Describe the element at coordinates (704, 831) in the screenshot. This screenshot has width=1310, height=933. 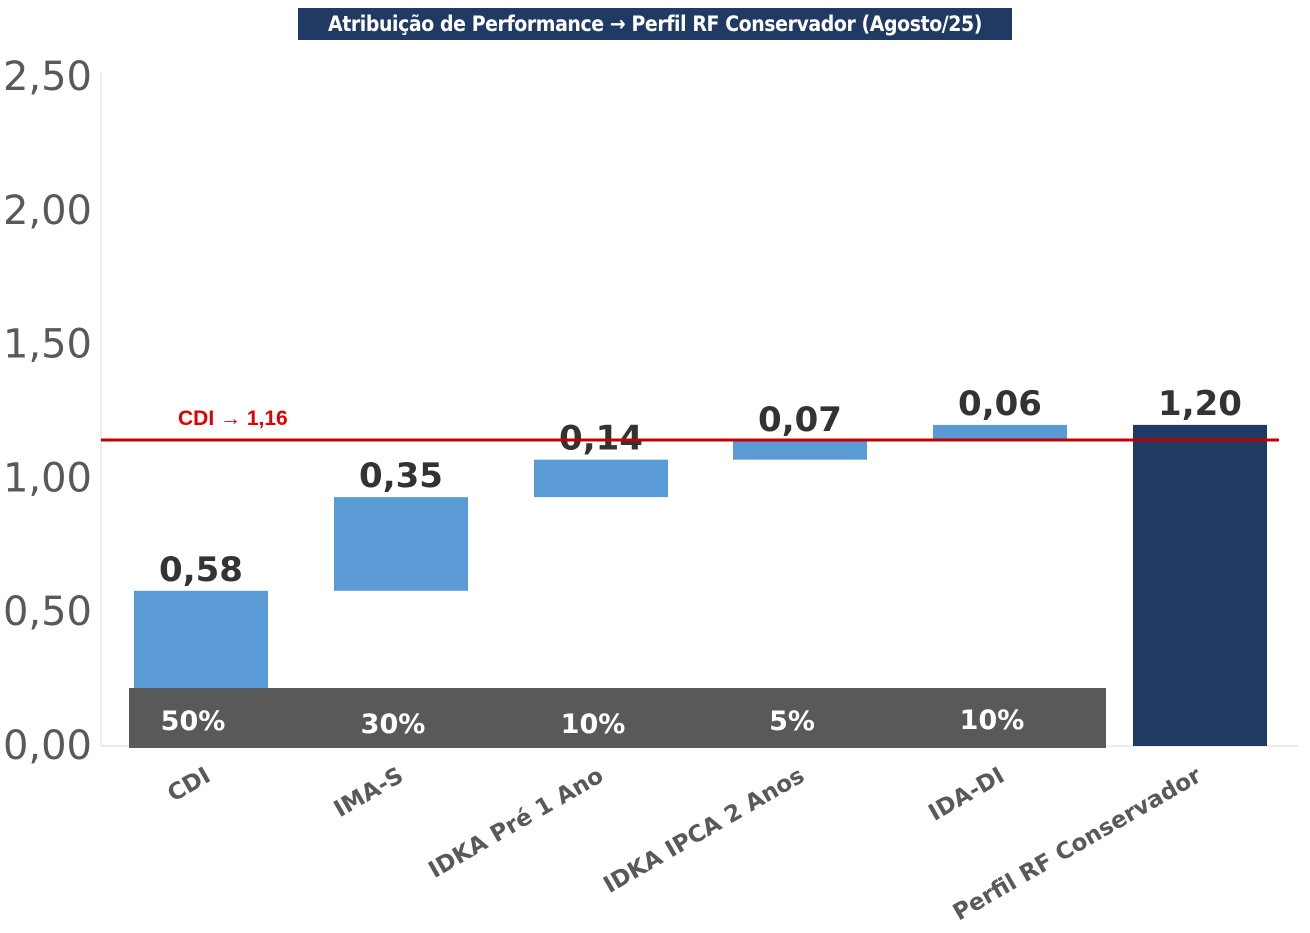
I see `x-category-label: IDKA IPCA 2 Anos` at that location.